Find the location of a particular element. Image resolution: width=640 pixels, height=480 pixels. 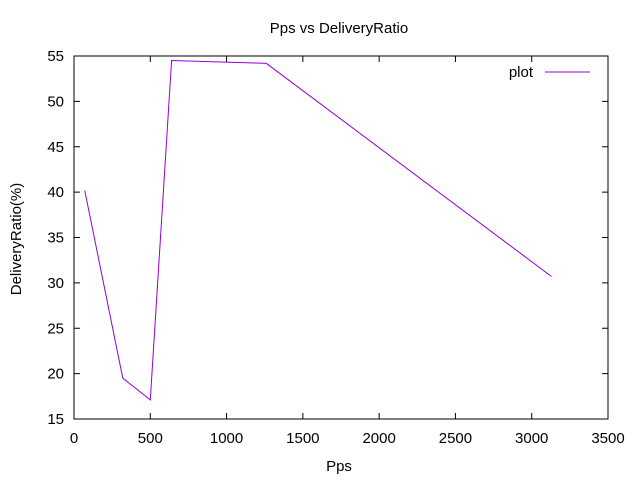

y-tick-label: 50 is located at coordinates (55, 101).